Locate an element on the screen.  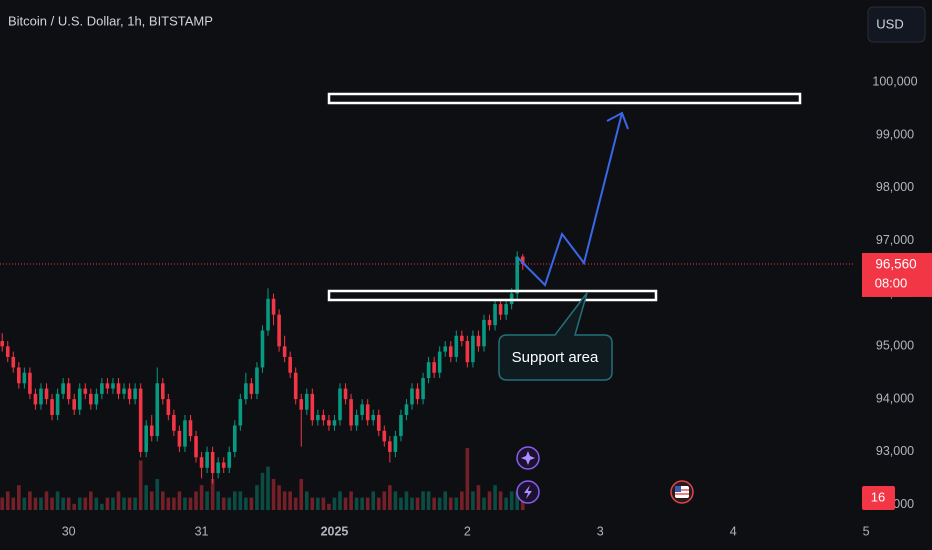
x-tick-label: 4 is located at coordinates (733, 531).